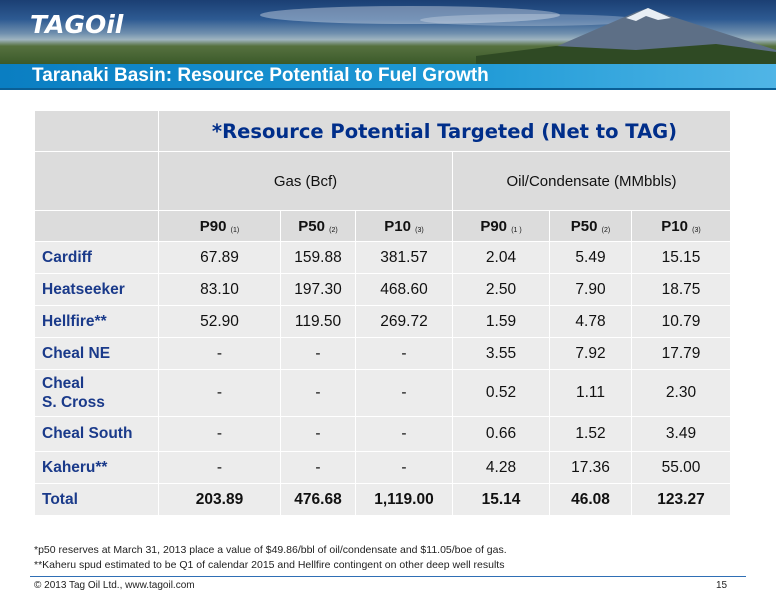 The height and width of the screenshot is (600, 776). What do you see at coordinates (681, 289) in the screenshot?
I see `table-cell: 18.75` at bounding box center [681, 289].